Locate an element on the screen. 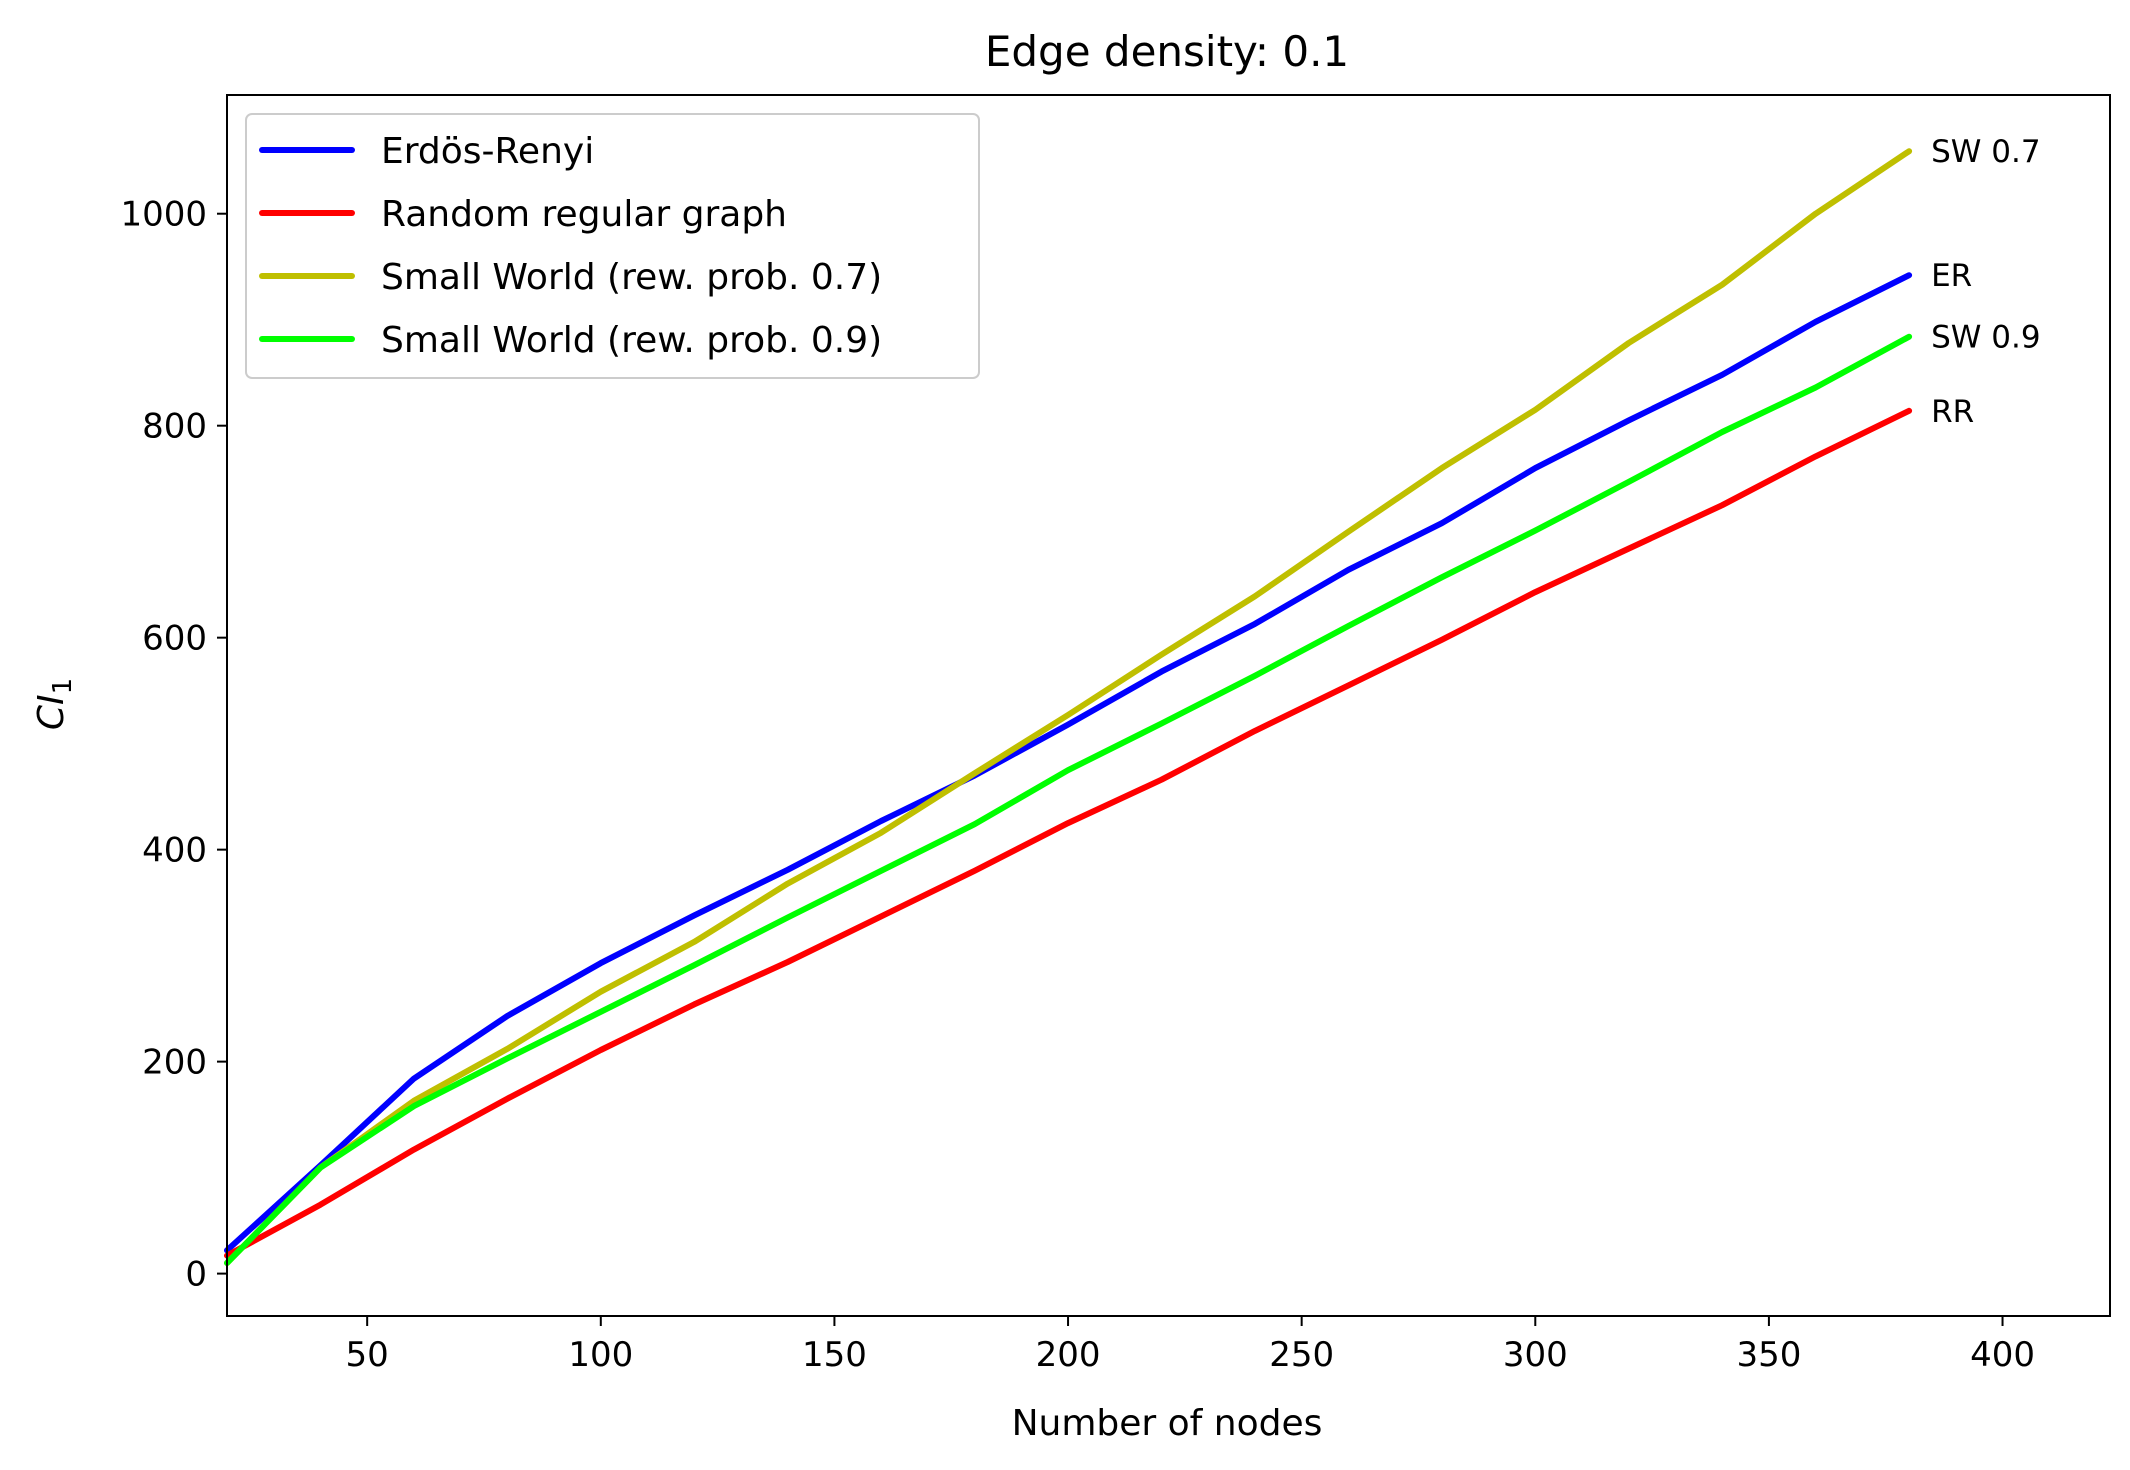 This screenshot has width=2130, height=1470. chart-title: Edge density: 0.1 is located at coordinates (1167, 51).